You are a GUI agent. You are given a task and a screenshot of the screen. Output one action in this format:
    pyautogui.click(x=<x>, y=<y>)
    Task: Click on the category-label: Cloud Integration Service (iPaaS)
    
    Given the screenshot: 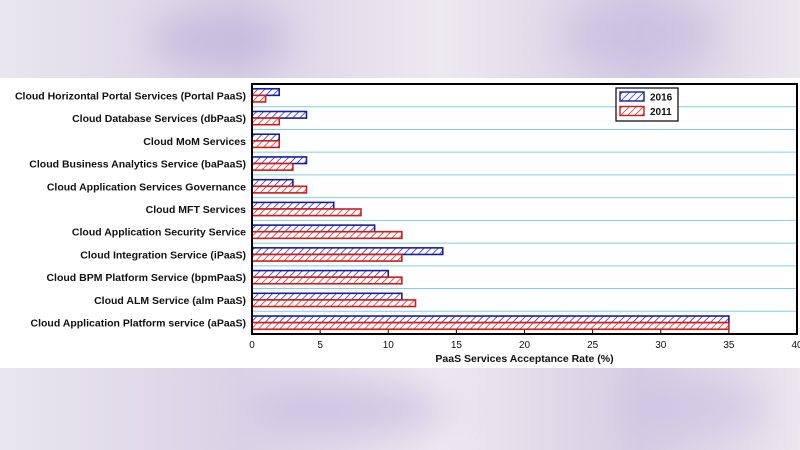 What is the action you would take?
    pyautogui.click(x=163, y=255)
    